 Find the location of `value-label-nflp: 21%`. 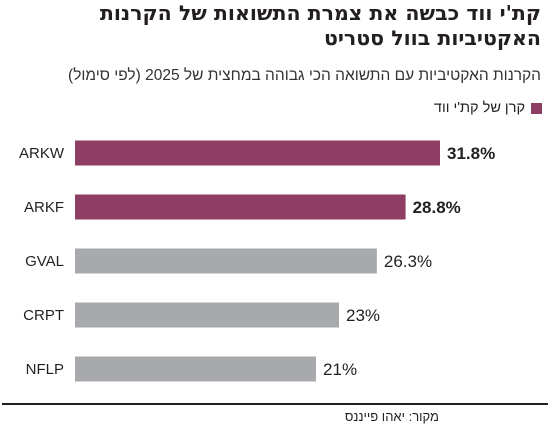

value-label-nflp: 21% is located at coordinates (340, 369).